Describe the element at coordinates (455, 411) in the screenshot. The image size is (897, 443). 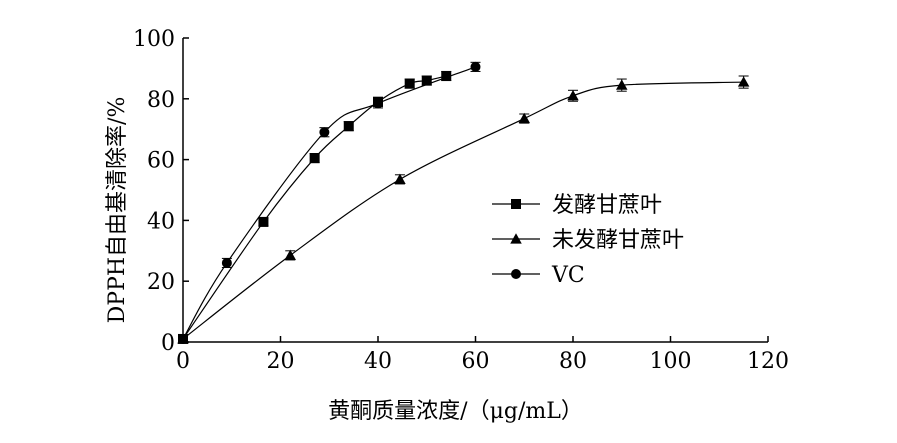
I see `x-axis-label: 黄酮质量浓度/（μg/mL）` at that location.